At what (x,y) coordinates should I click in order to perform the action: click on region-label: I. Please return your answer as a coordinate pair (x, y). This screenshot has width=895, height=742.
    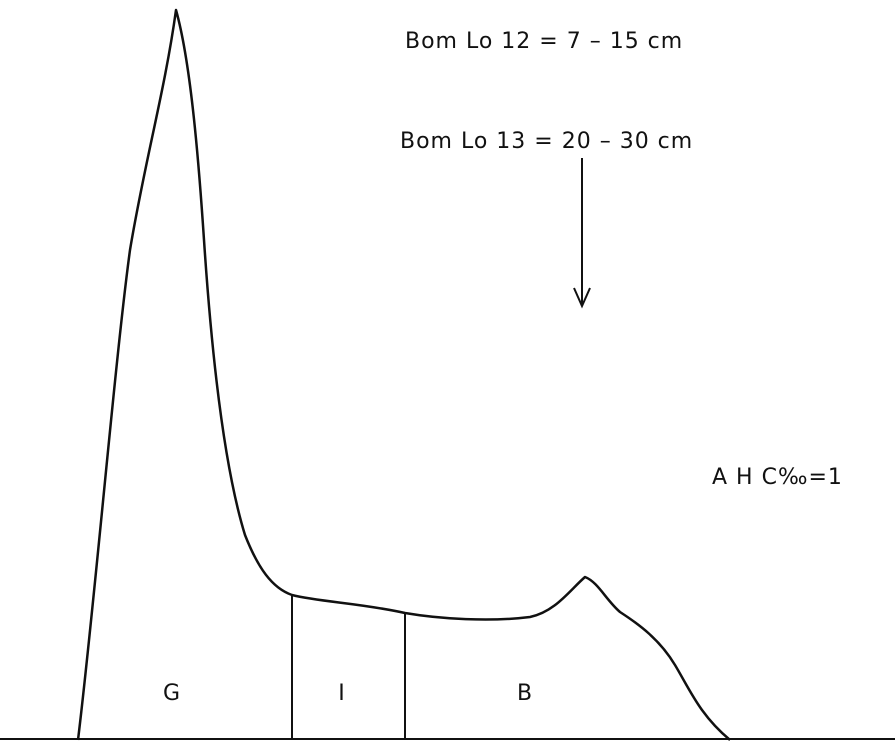
    Looking at the image, I should click on (342, 693).